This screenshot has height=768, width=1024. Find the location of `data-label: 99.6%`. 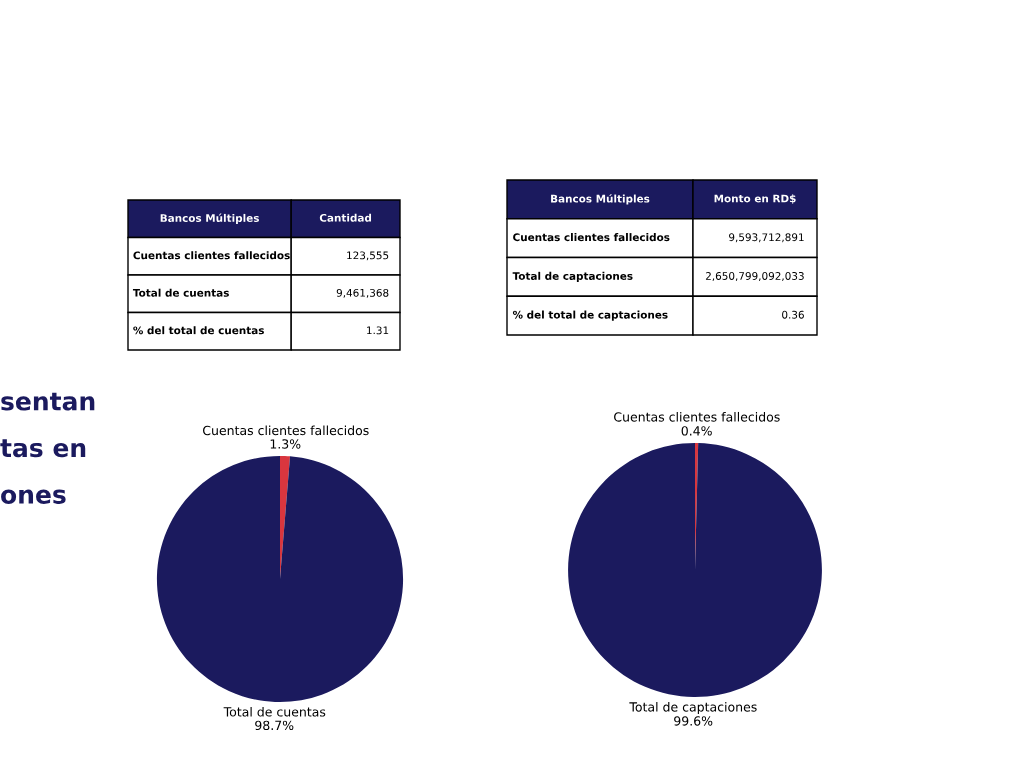

data-label: 99.6% is located at coordinates (693, 721).